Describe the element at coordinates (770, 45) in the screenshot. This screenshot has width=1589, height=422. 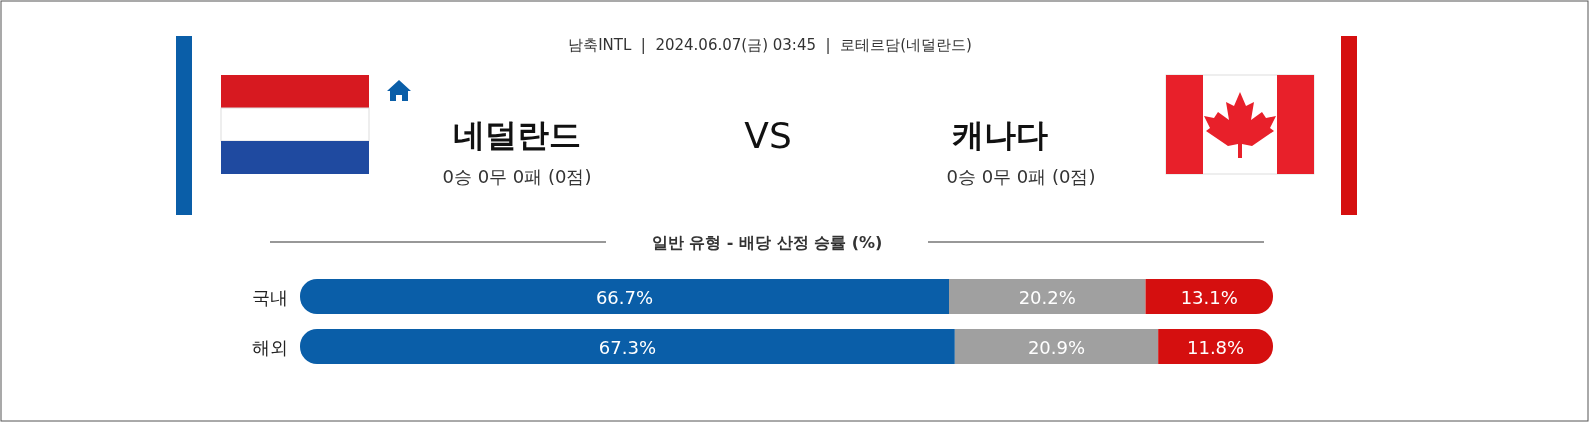
I see `text: 남축INTL | 2024.06.07(금) 03:45 | 로테르담(네덜란드)` at that location.